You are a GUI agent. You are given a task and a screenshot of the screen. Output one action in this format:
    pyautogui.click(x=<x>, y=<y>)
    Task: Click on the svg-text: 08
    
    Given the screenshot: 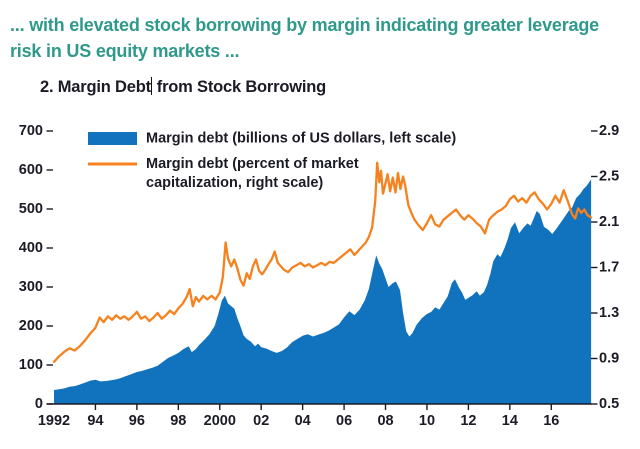 What is the action you would take?
    pyautogui.click(x=385, y=421)
    